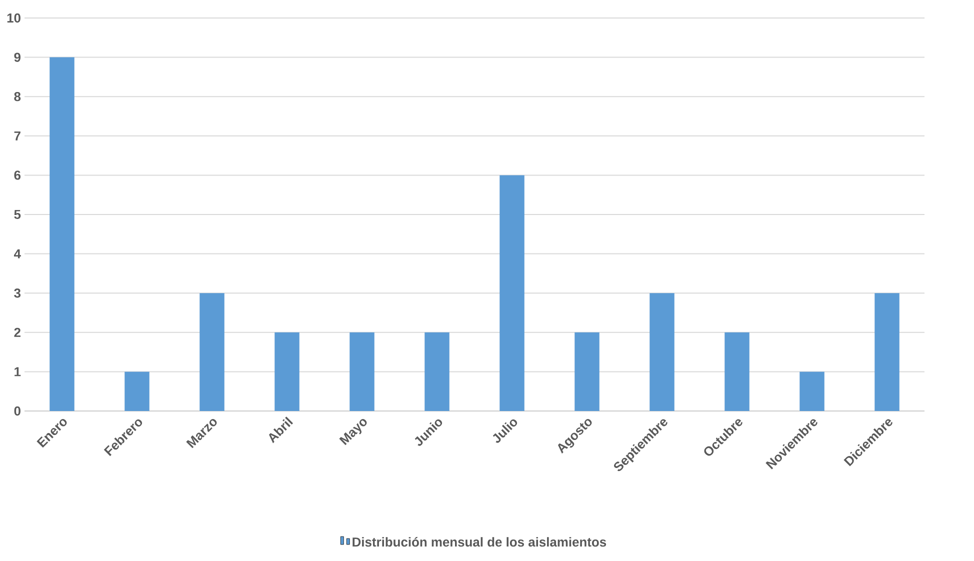 Image resolution: width=974 pixels, height=561 pixels. Describe the element at coordinates (17, 253) in the screenshot. I see `y-tick-label: 4` at that location.